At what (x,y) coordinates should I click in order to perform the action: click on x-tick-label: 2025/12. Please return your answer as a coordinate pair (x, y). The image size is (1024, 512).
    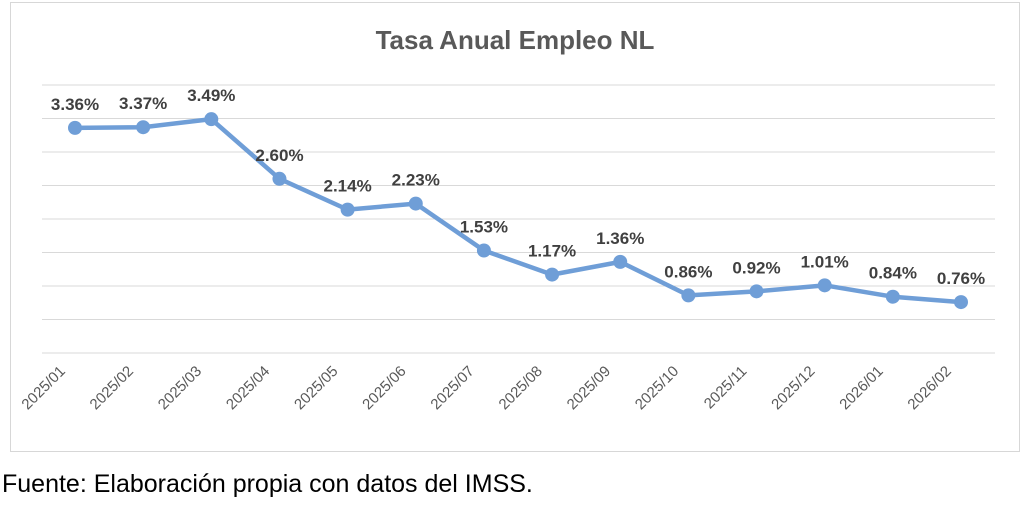
    Looking at the image, I should click on (793, 388).